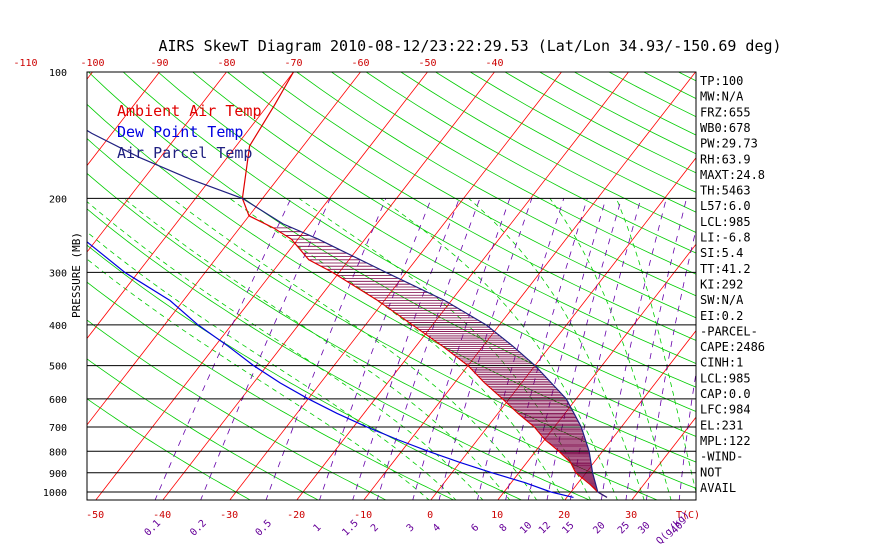 The height and width of the screenshot is (560, 870). What do you see at coordinates (725, 238) in the screenshot?
I see `index-label: LI:-6.8` at bounding box center [725, 238].